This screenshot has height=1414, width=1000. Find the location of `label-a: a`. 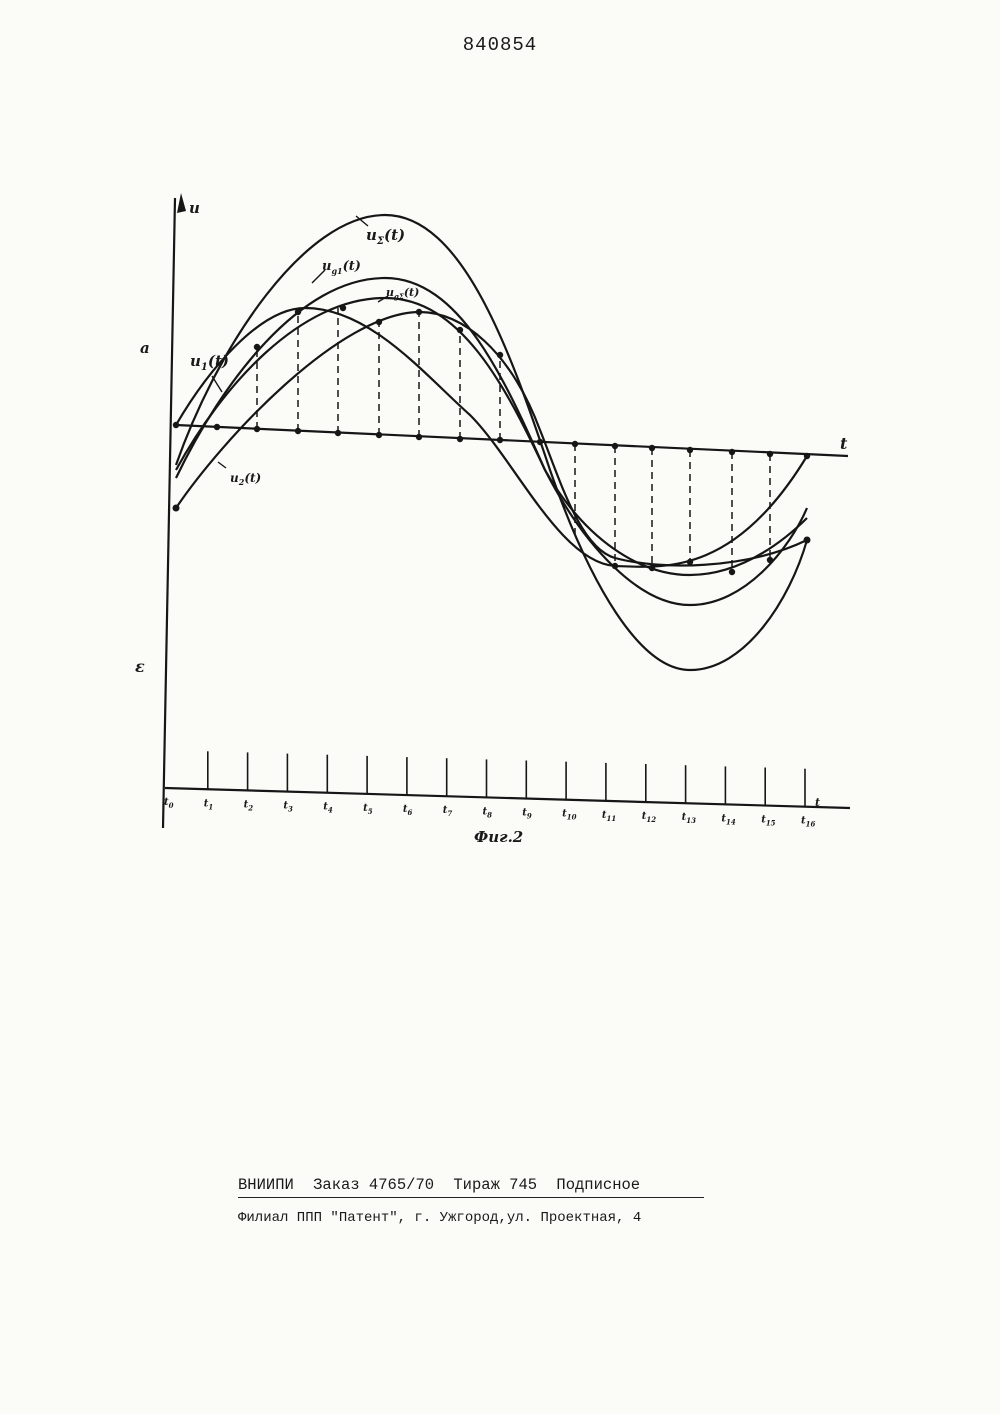

label-a: a is located at coordinates (145, 348).